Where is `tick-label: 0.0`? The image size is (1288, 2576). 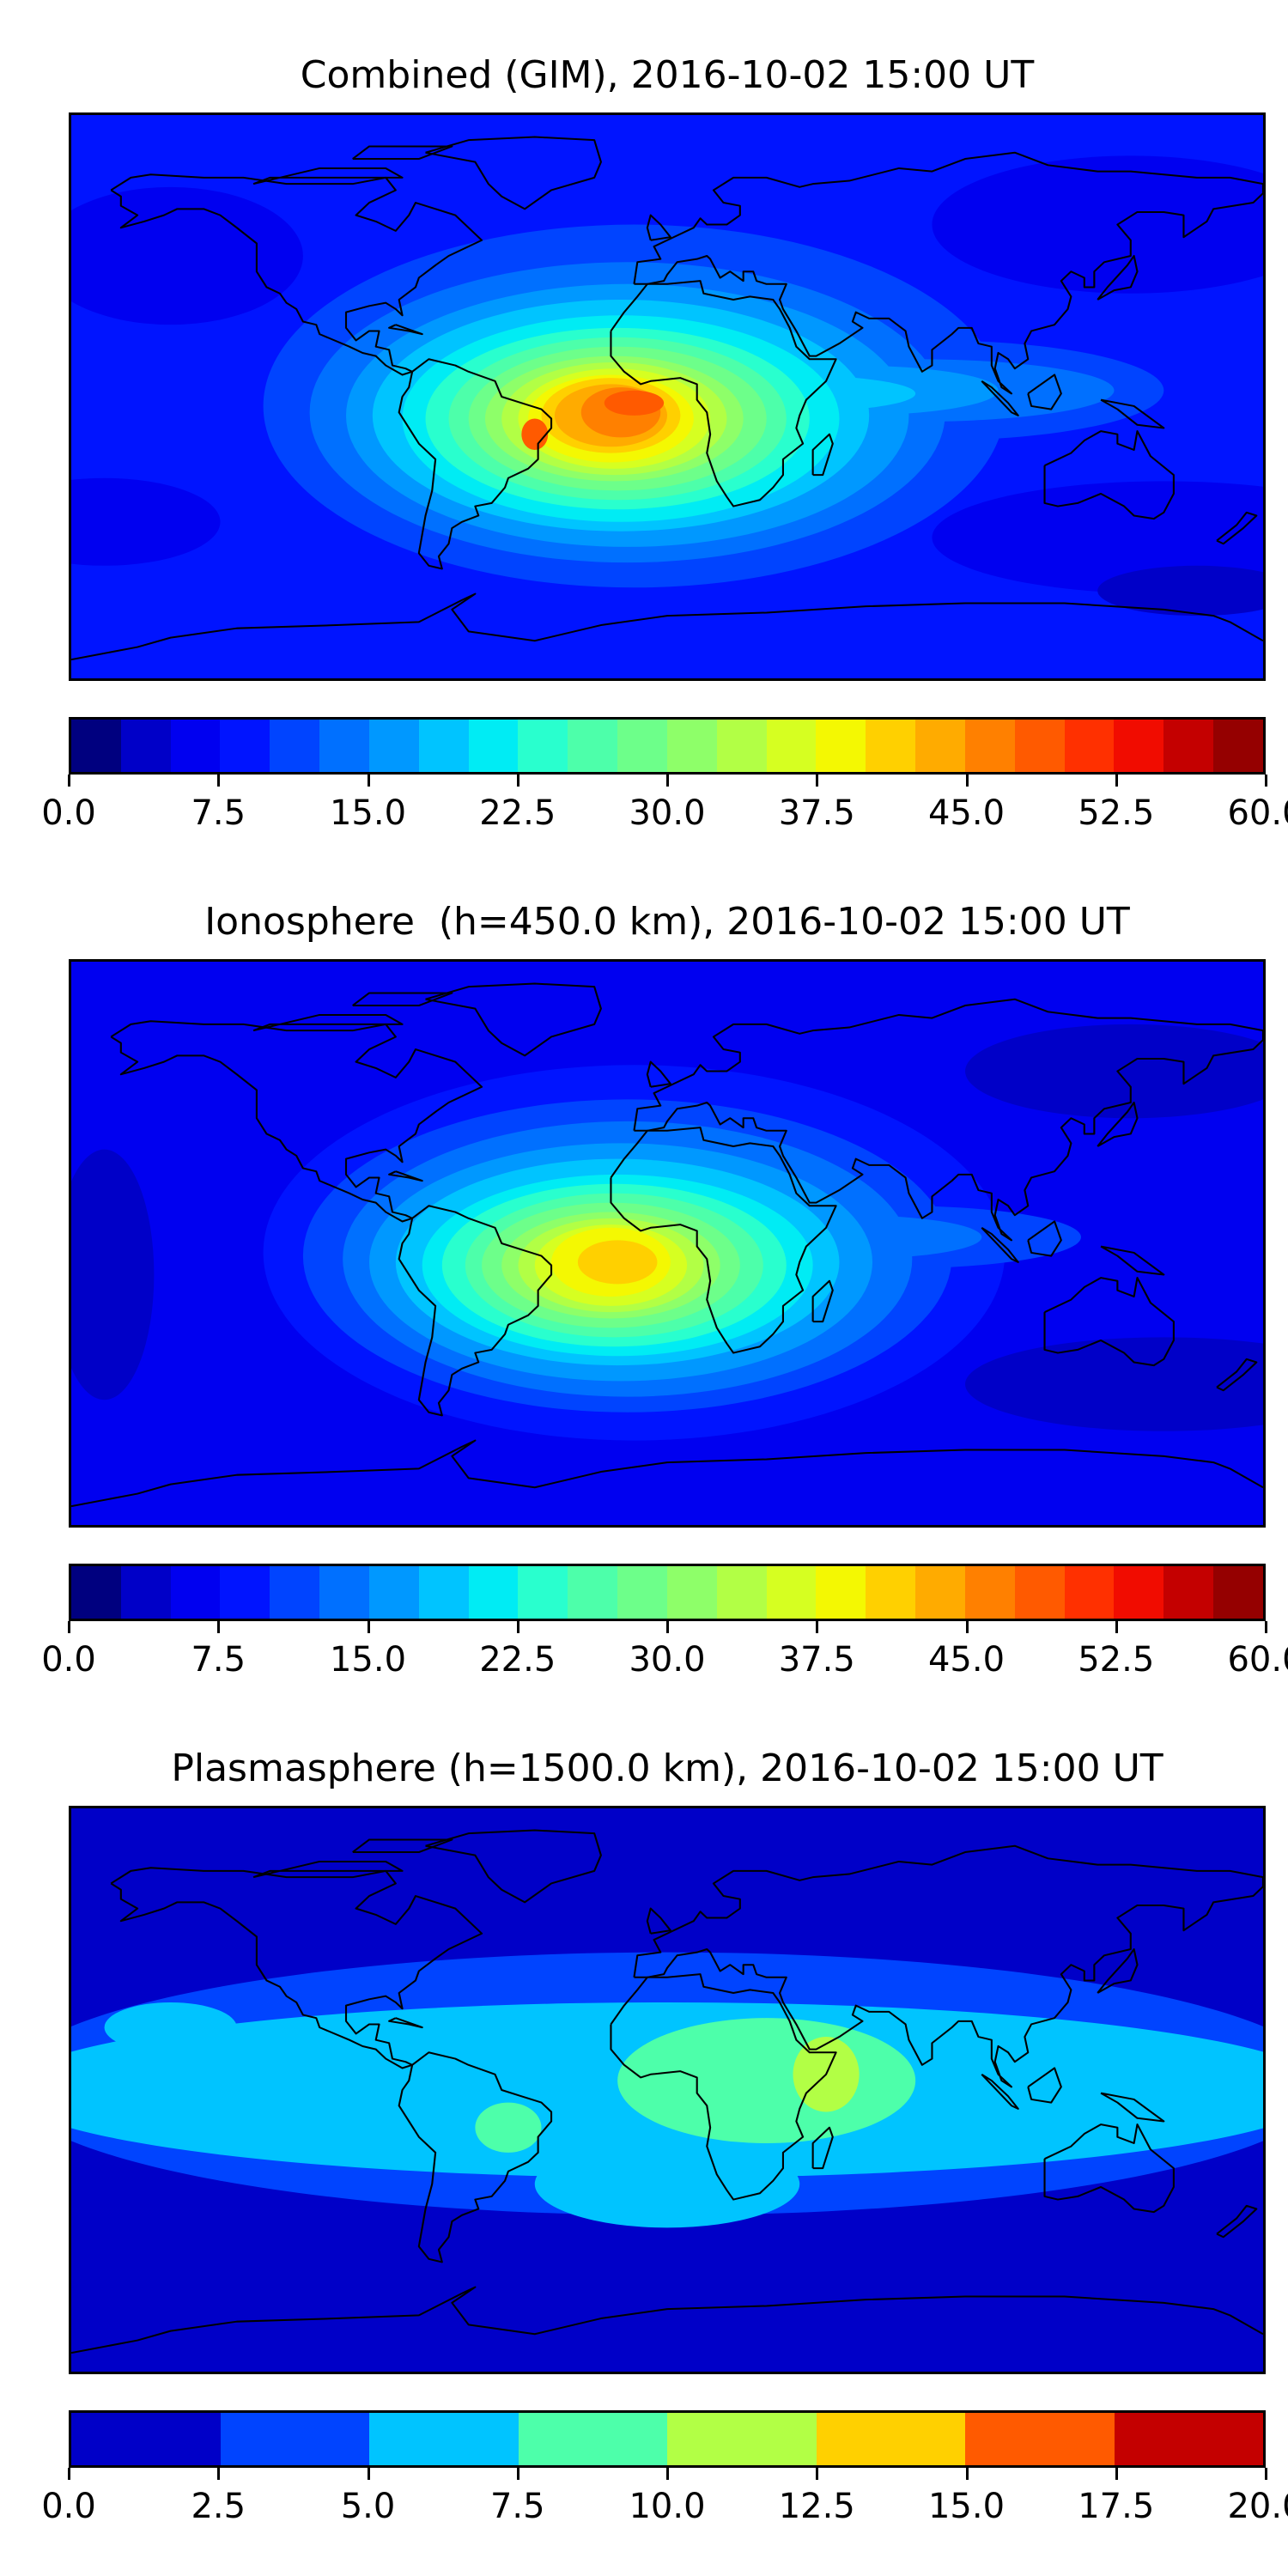
tick-label: 0.0 is located at coordinates (69, 2507).